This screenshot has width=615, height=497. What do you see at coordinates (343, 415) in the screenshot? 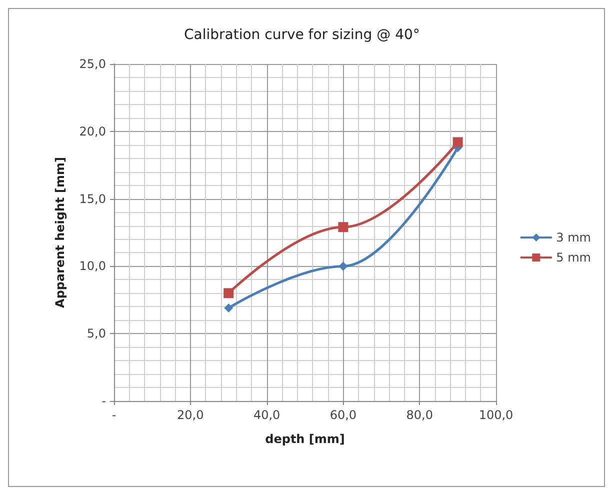
I see `x-tick-label: 60,0` at bounding box center [343, 415].